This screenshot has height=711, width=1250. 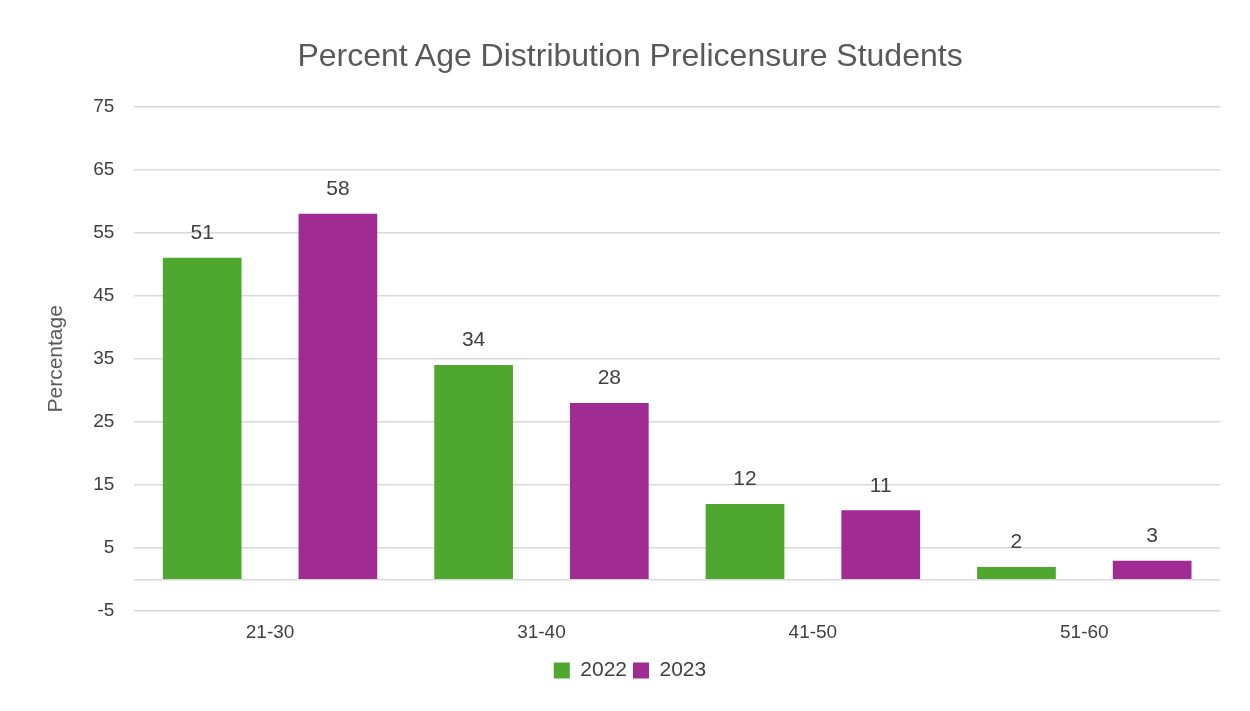 What do you see at coordinates (630, 55) in the screenshot?
I see `chart-title: Percent Age Distribution Prelicensure Students` at bounding box center [630, 55].